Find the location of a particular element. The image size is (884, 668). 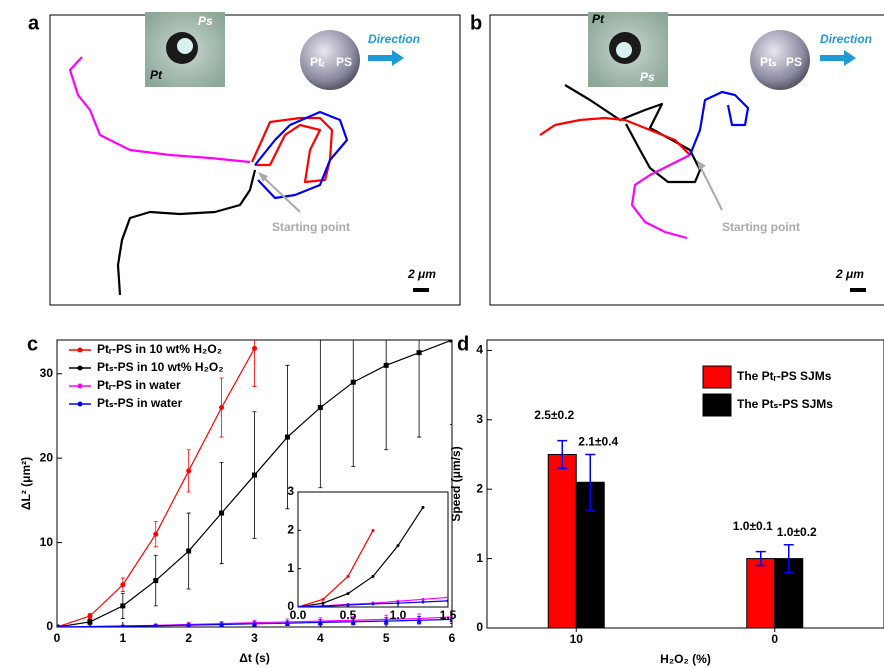

value-label: 1.0±0.1 is located at coordinates (753, 526).